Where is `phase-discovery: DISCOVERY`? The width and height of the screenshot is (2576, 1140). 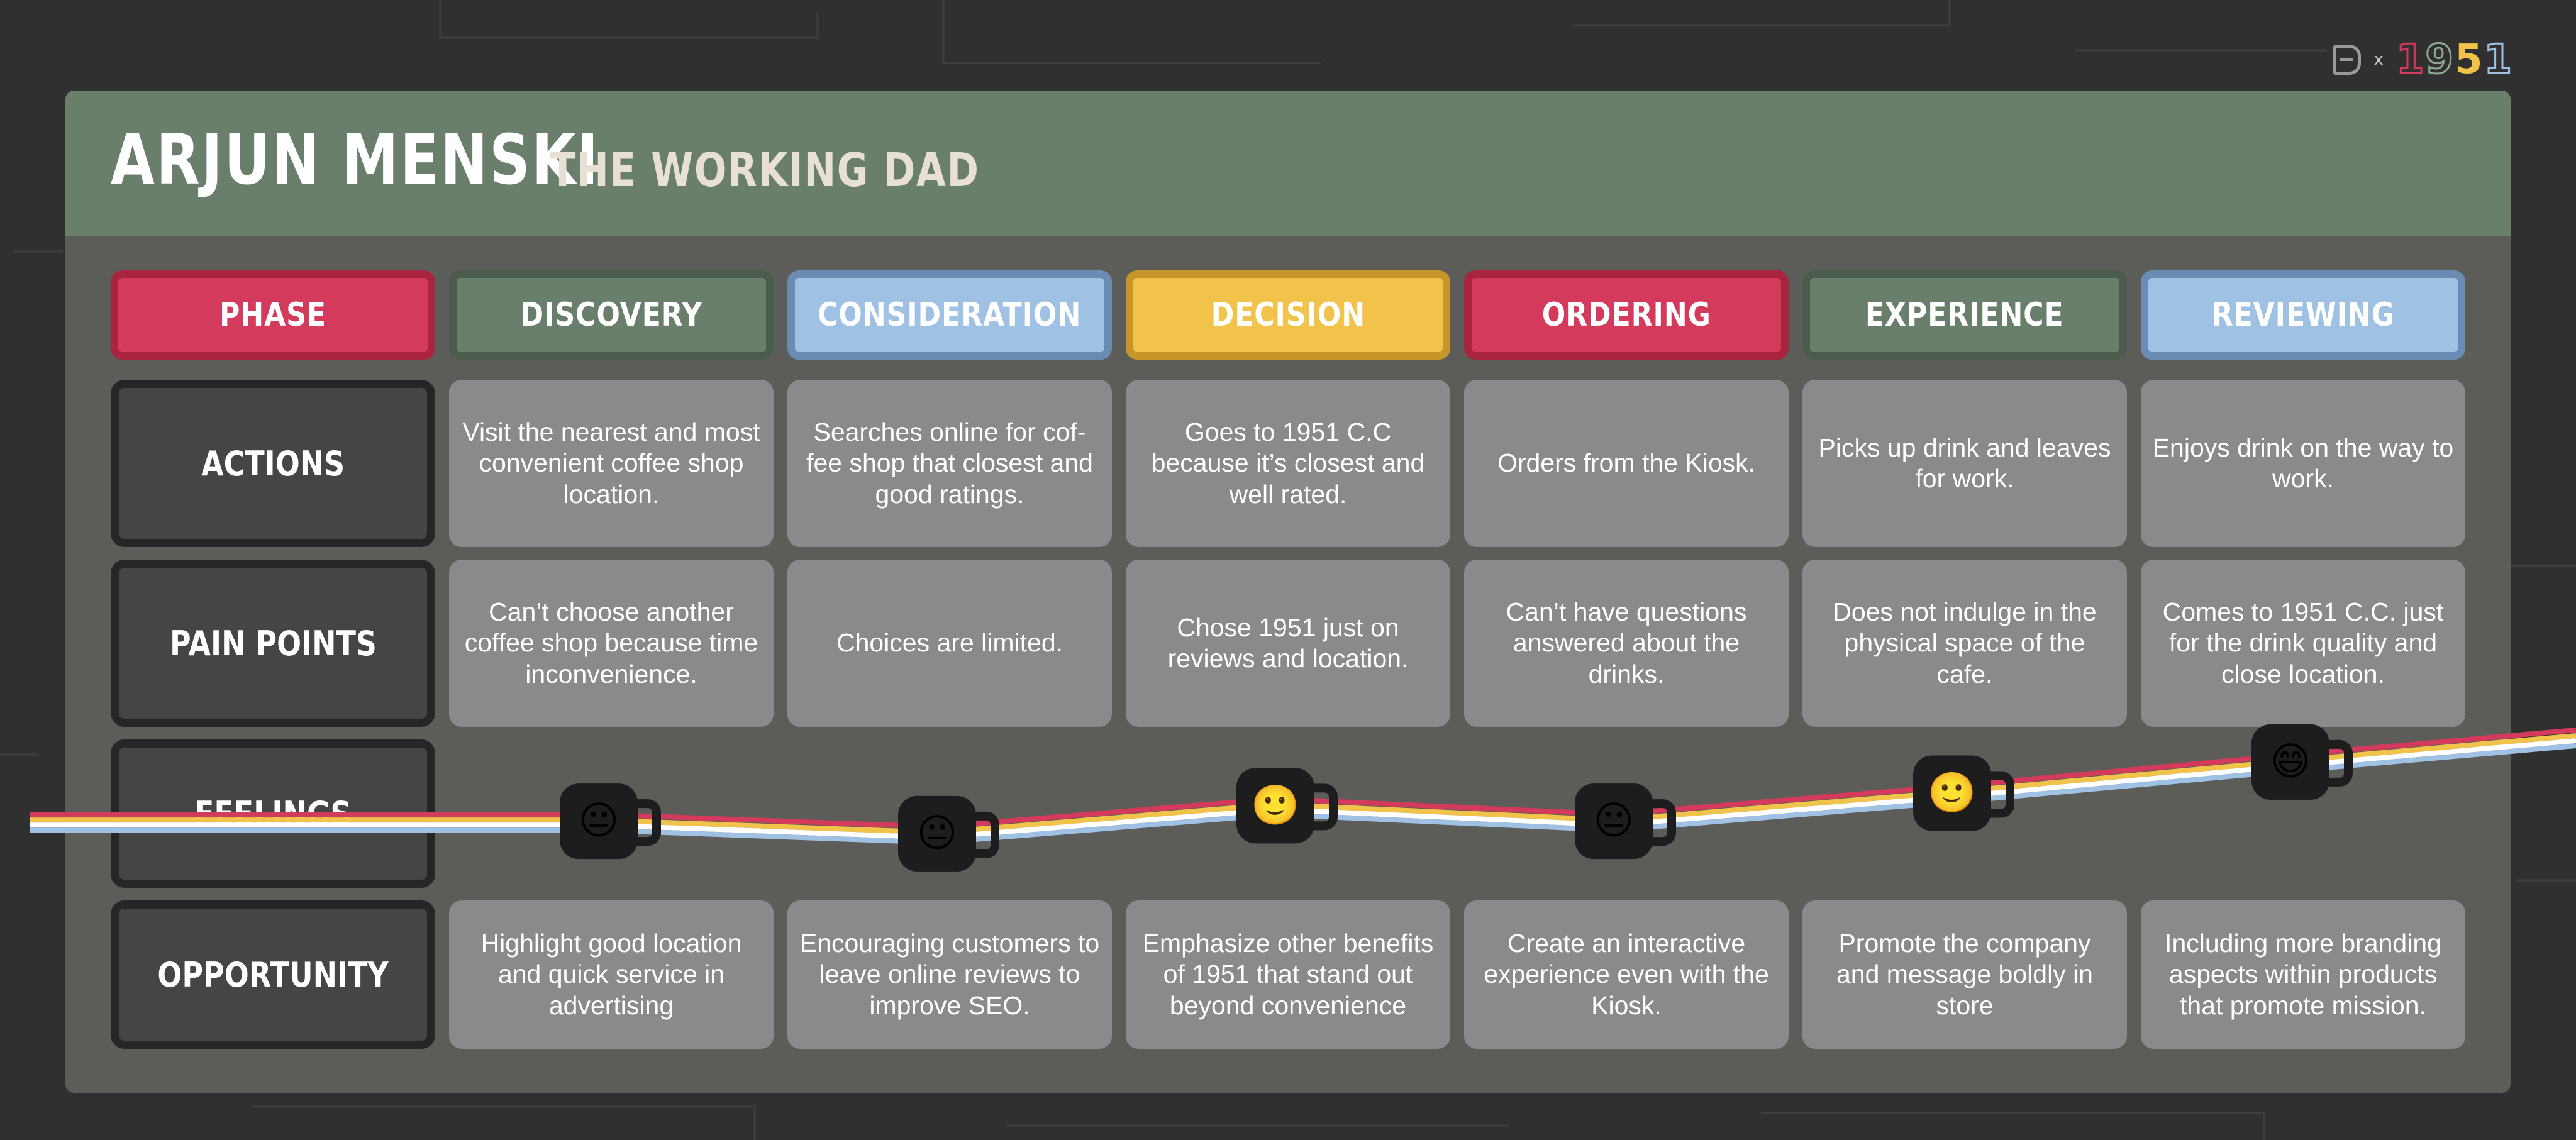
phase-discovery: DISCOVERY is located at coordinates (611, 315).